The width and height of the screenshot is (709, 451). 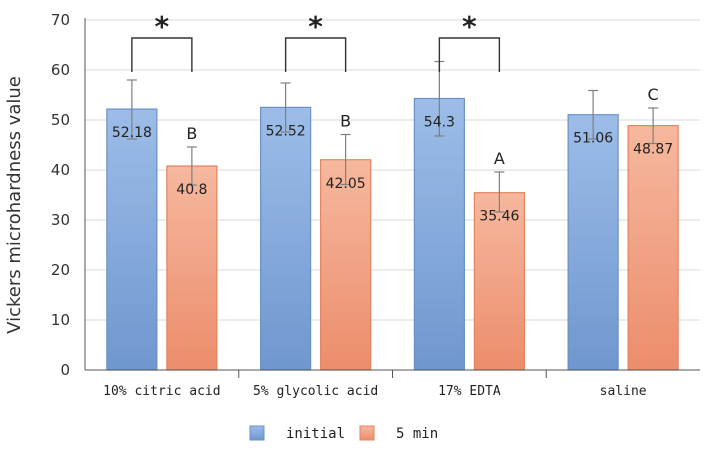 I want to click on data-label: 48.87, so click(x=653, y=150).